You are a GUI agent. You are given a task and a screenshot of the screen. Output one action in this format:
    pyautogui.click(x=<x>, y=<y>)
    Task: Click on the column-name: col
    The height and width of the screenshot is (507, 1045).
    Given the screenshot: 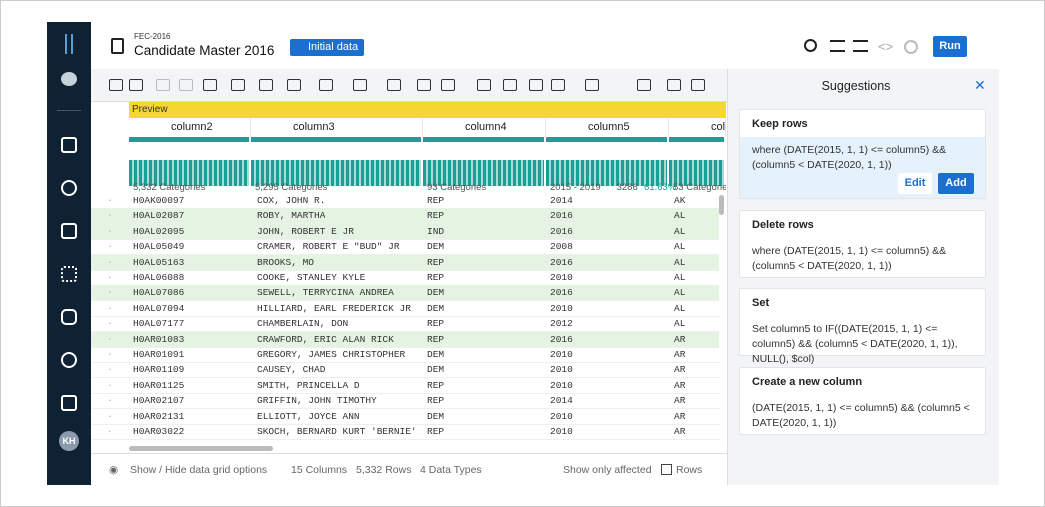 What is the action you would take?
    pyautogui.click(x=708, y=127)
    